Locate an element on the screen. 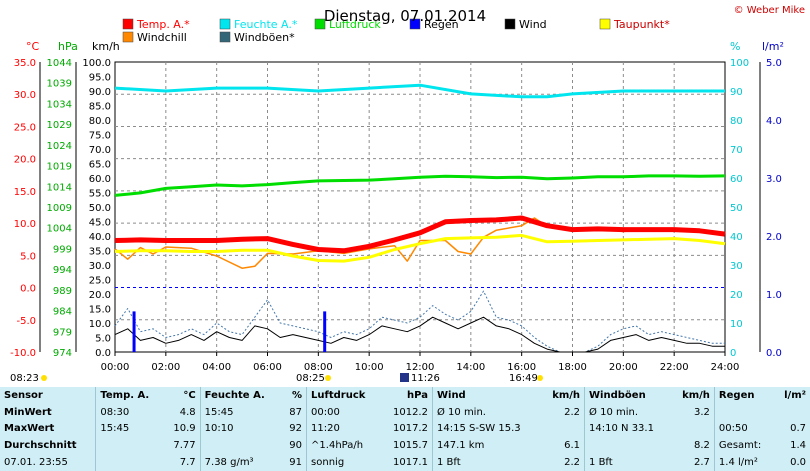 This screenshot has height=471, width=810. pct-tick-label: 100 is located at coordinates (739, 63).